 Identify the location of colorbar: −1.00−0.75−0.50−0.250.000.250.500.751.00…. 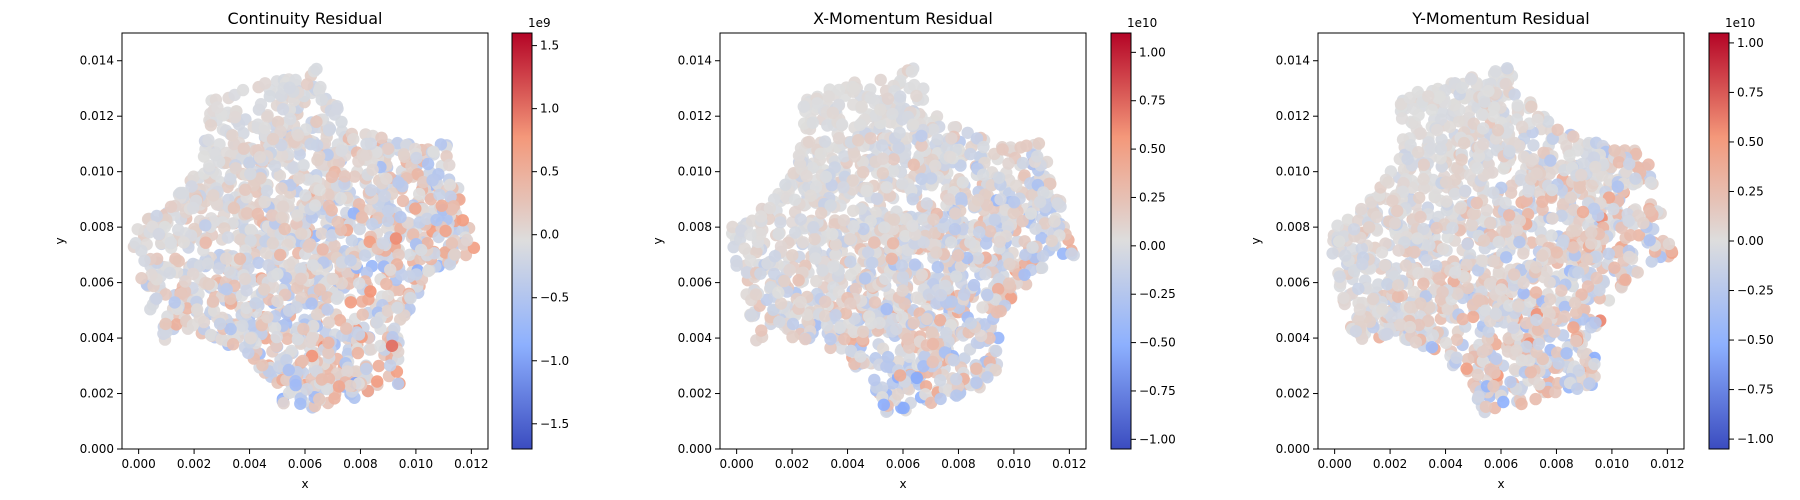
(1741, 233).